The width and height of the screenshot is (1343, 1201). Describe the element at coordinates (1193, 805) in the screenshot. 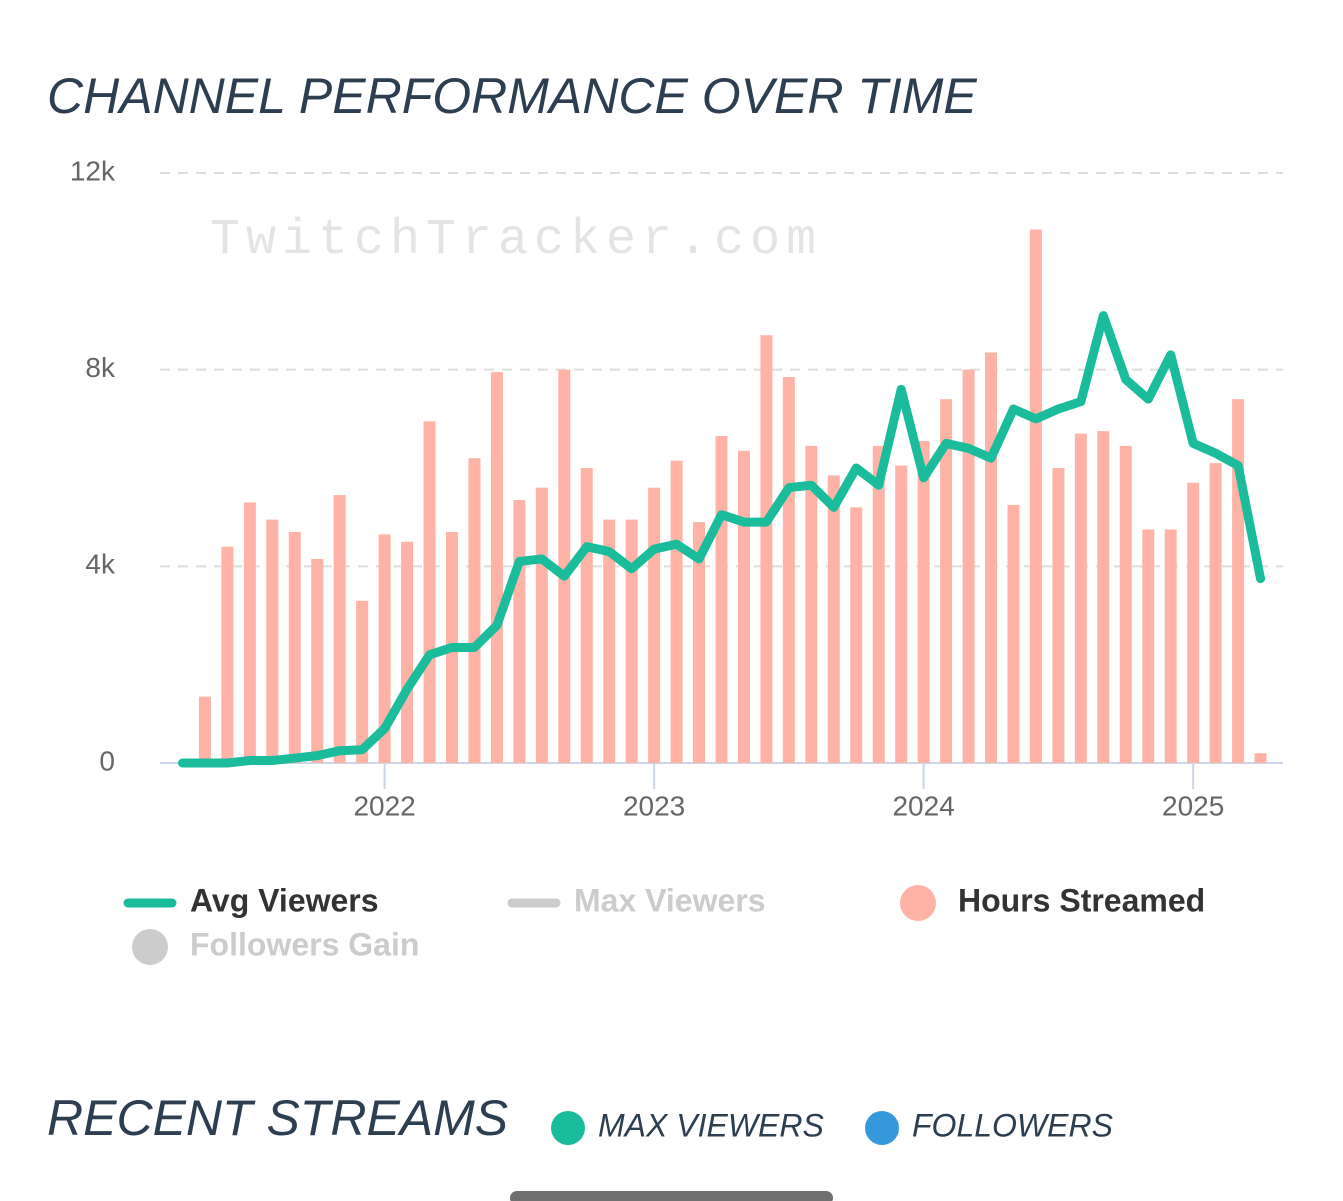

I see `x-tick-label: 2025` at that location.